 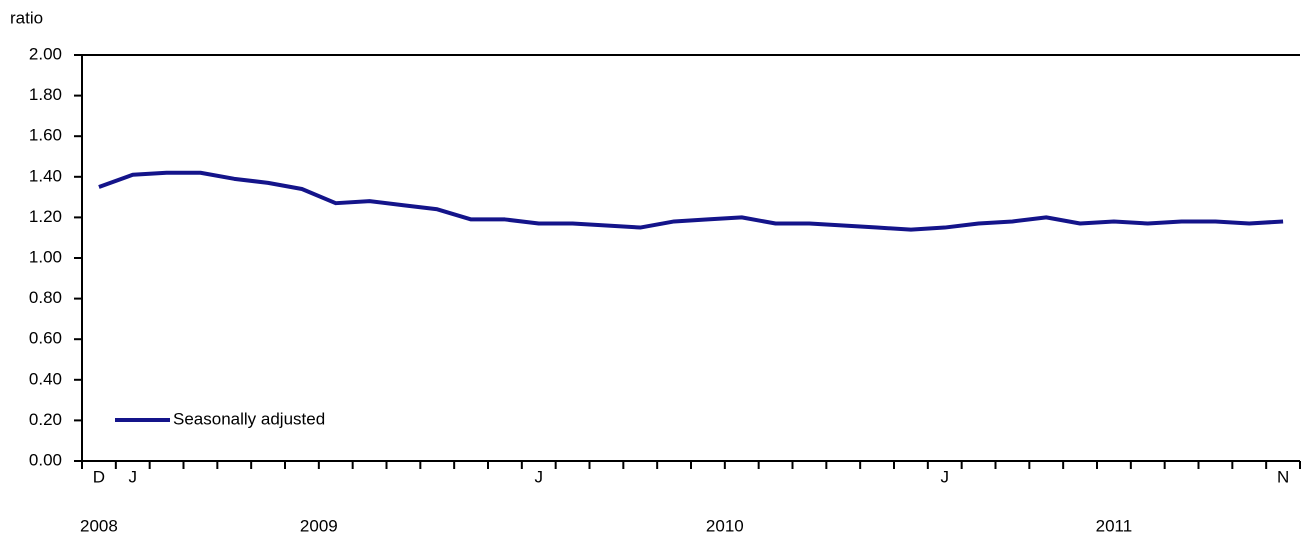 What do you see at coordinates (45, 135) in the screenshot?
I see `y-tick-label: 1.60` at bounding box center [45, 135].